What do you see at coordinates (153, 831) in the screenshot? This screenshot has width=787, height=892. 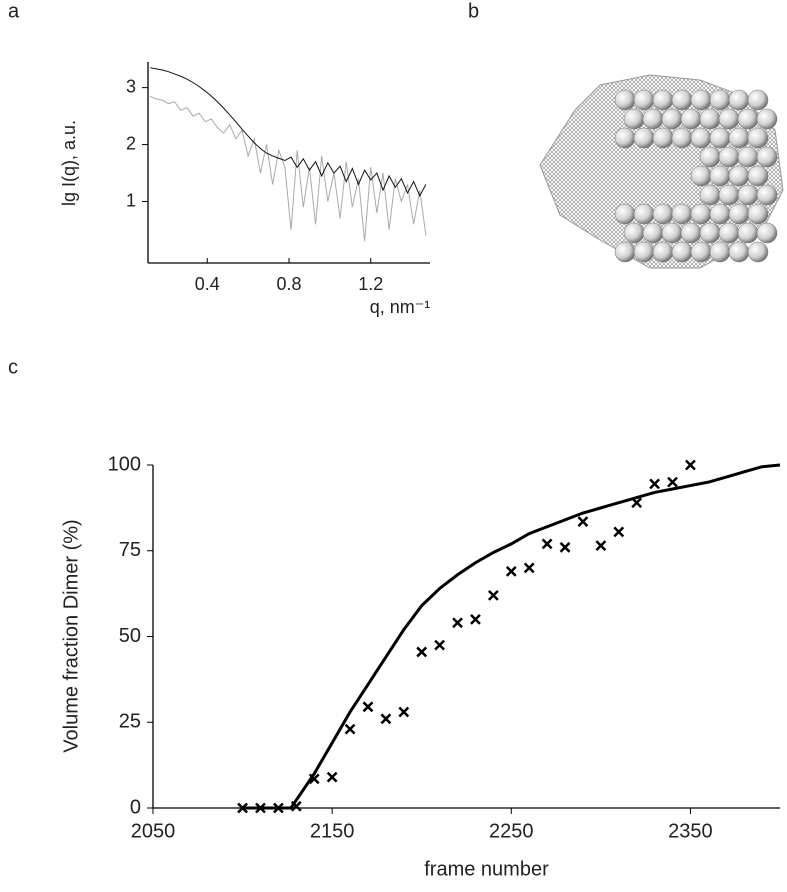 I see `x-tick-label: 2050` at bounding box center [153, 831].